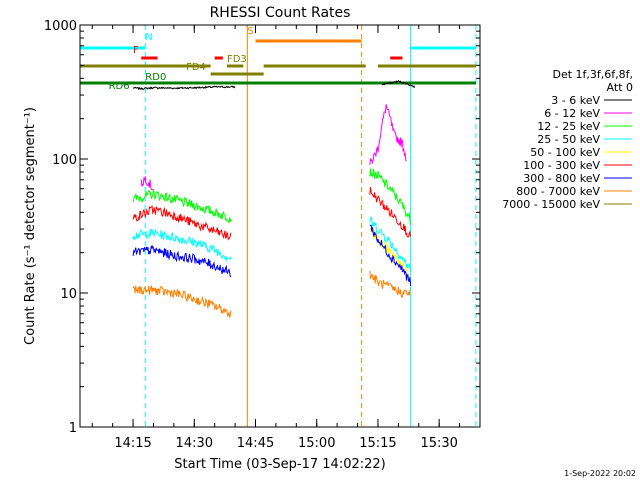  Describe the element at coordinates (568, 139) in the screenshot. I see `legend-label-3: 25 - 50 keV` at that location.